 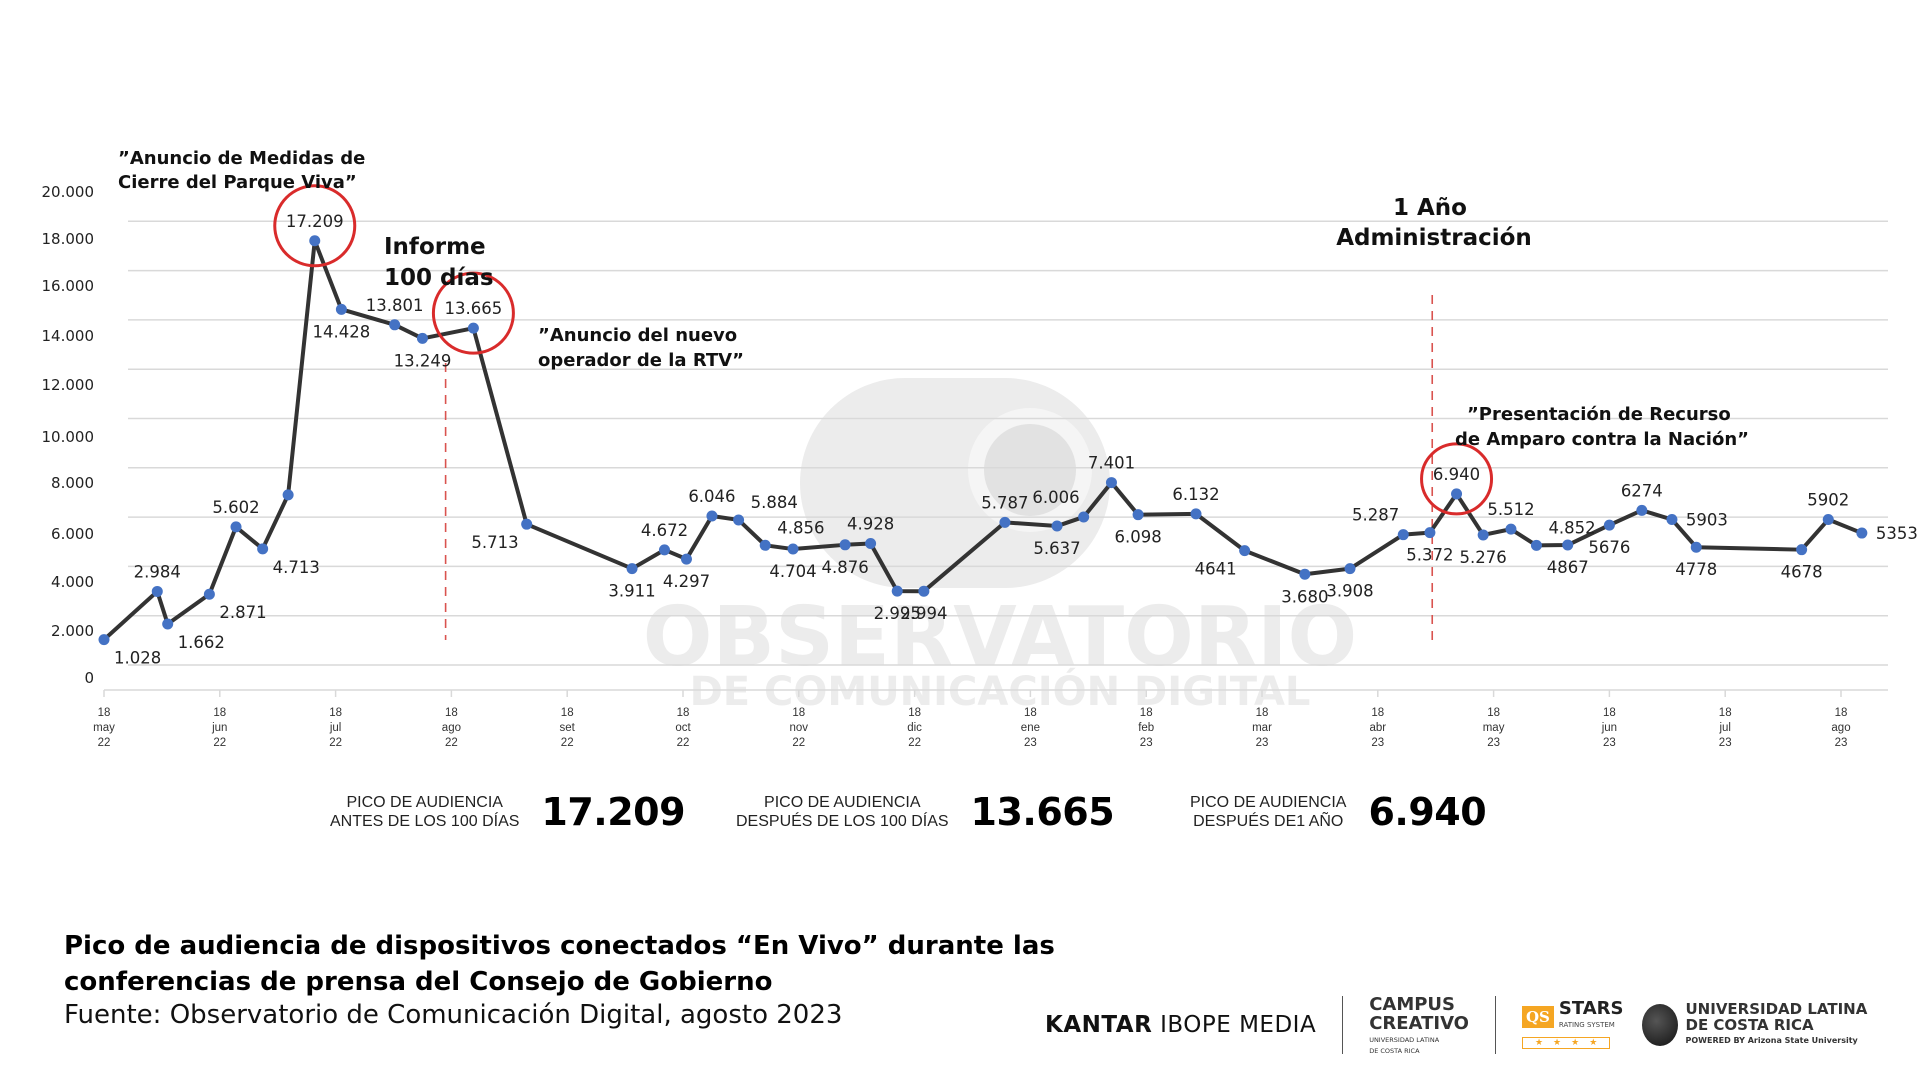 What do you see at coordinates (683, 728) in the screenshot?
I see `x-tick-label: oct` at bounding box center [683, 728].